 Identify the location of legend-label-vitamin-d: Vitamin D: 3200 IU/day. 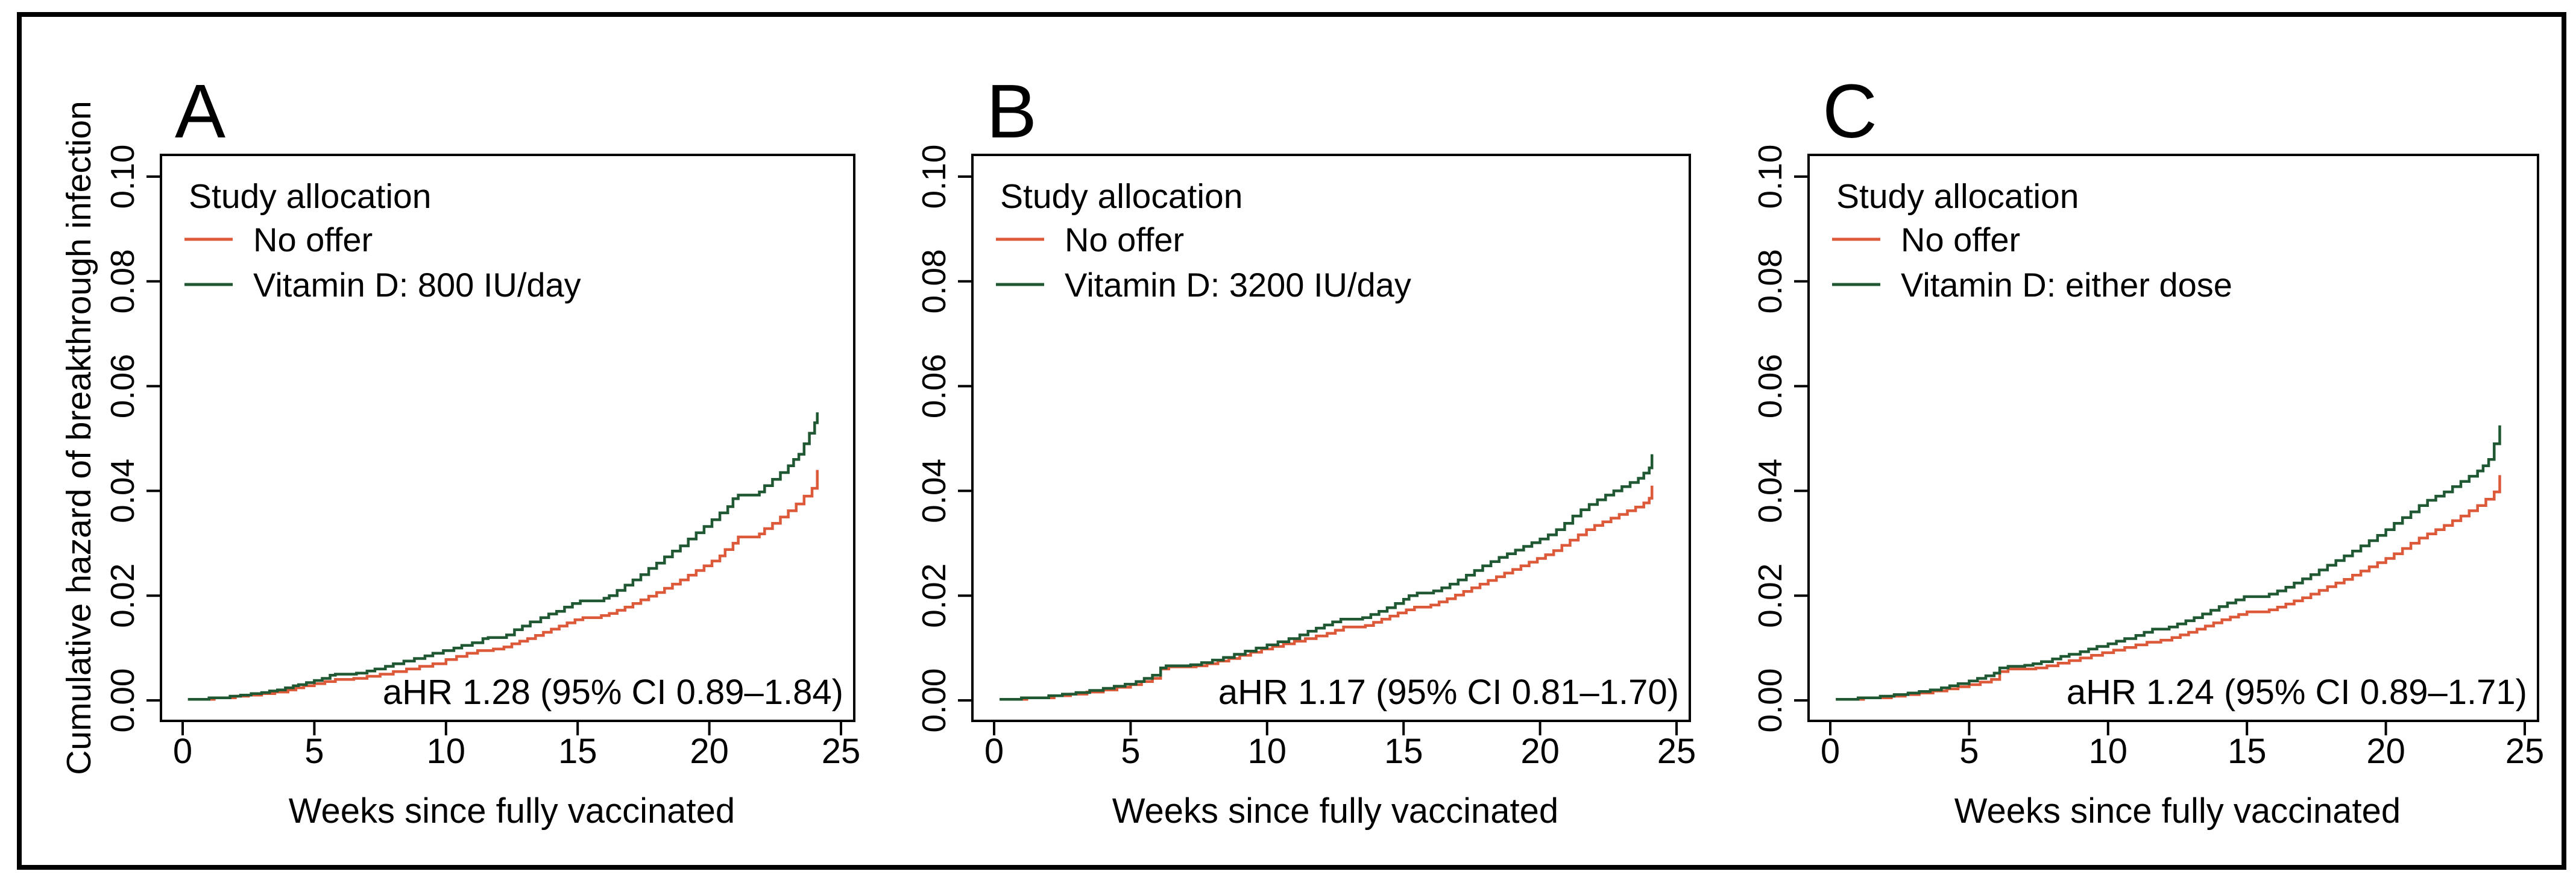
(1238, 285).